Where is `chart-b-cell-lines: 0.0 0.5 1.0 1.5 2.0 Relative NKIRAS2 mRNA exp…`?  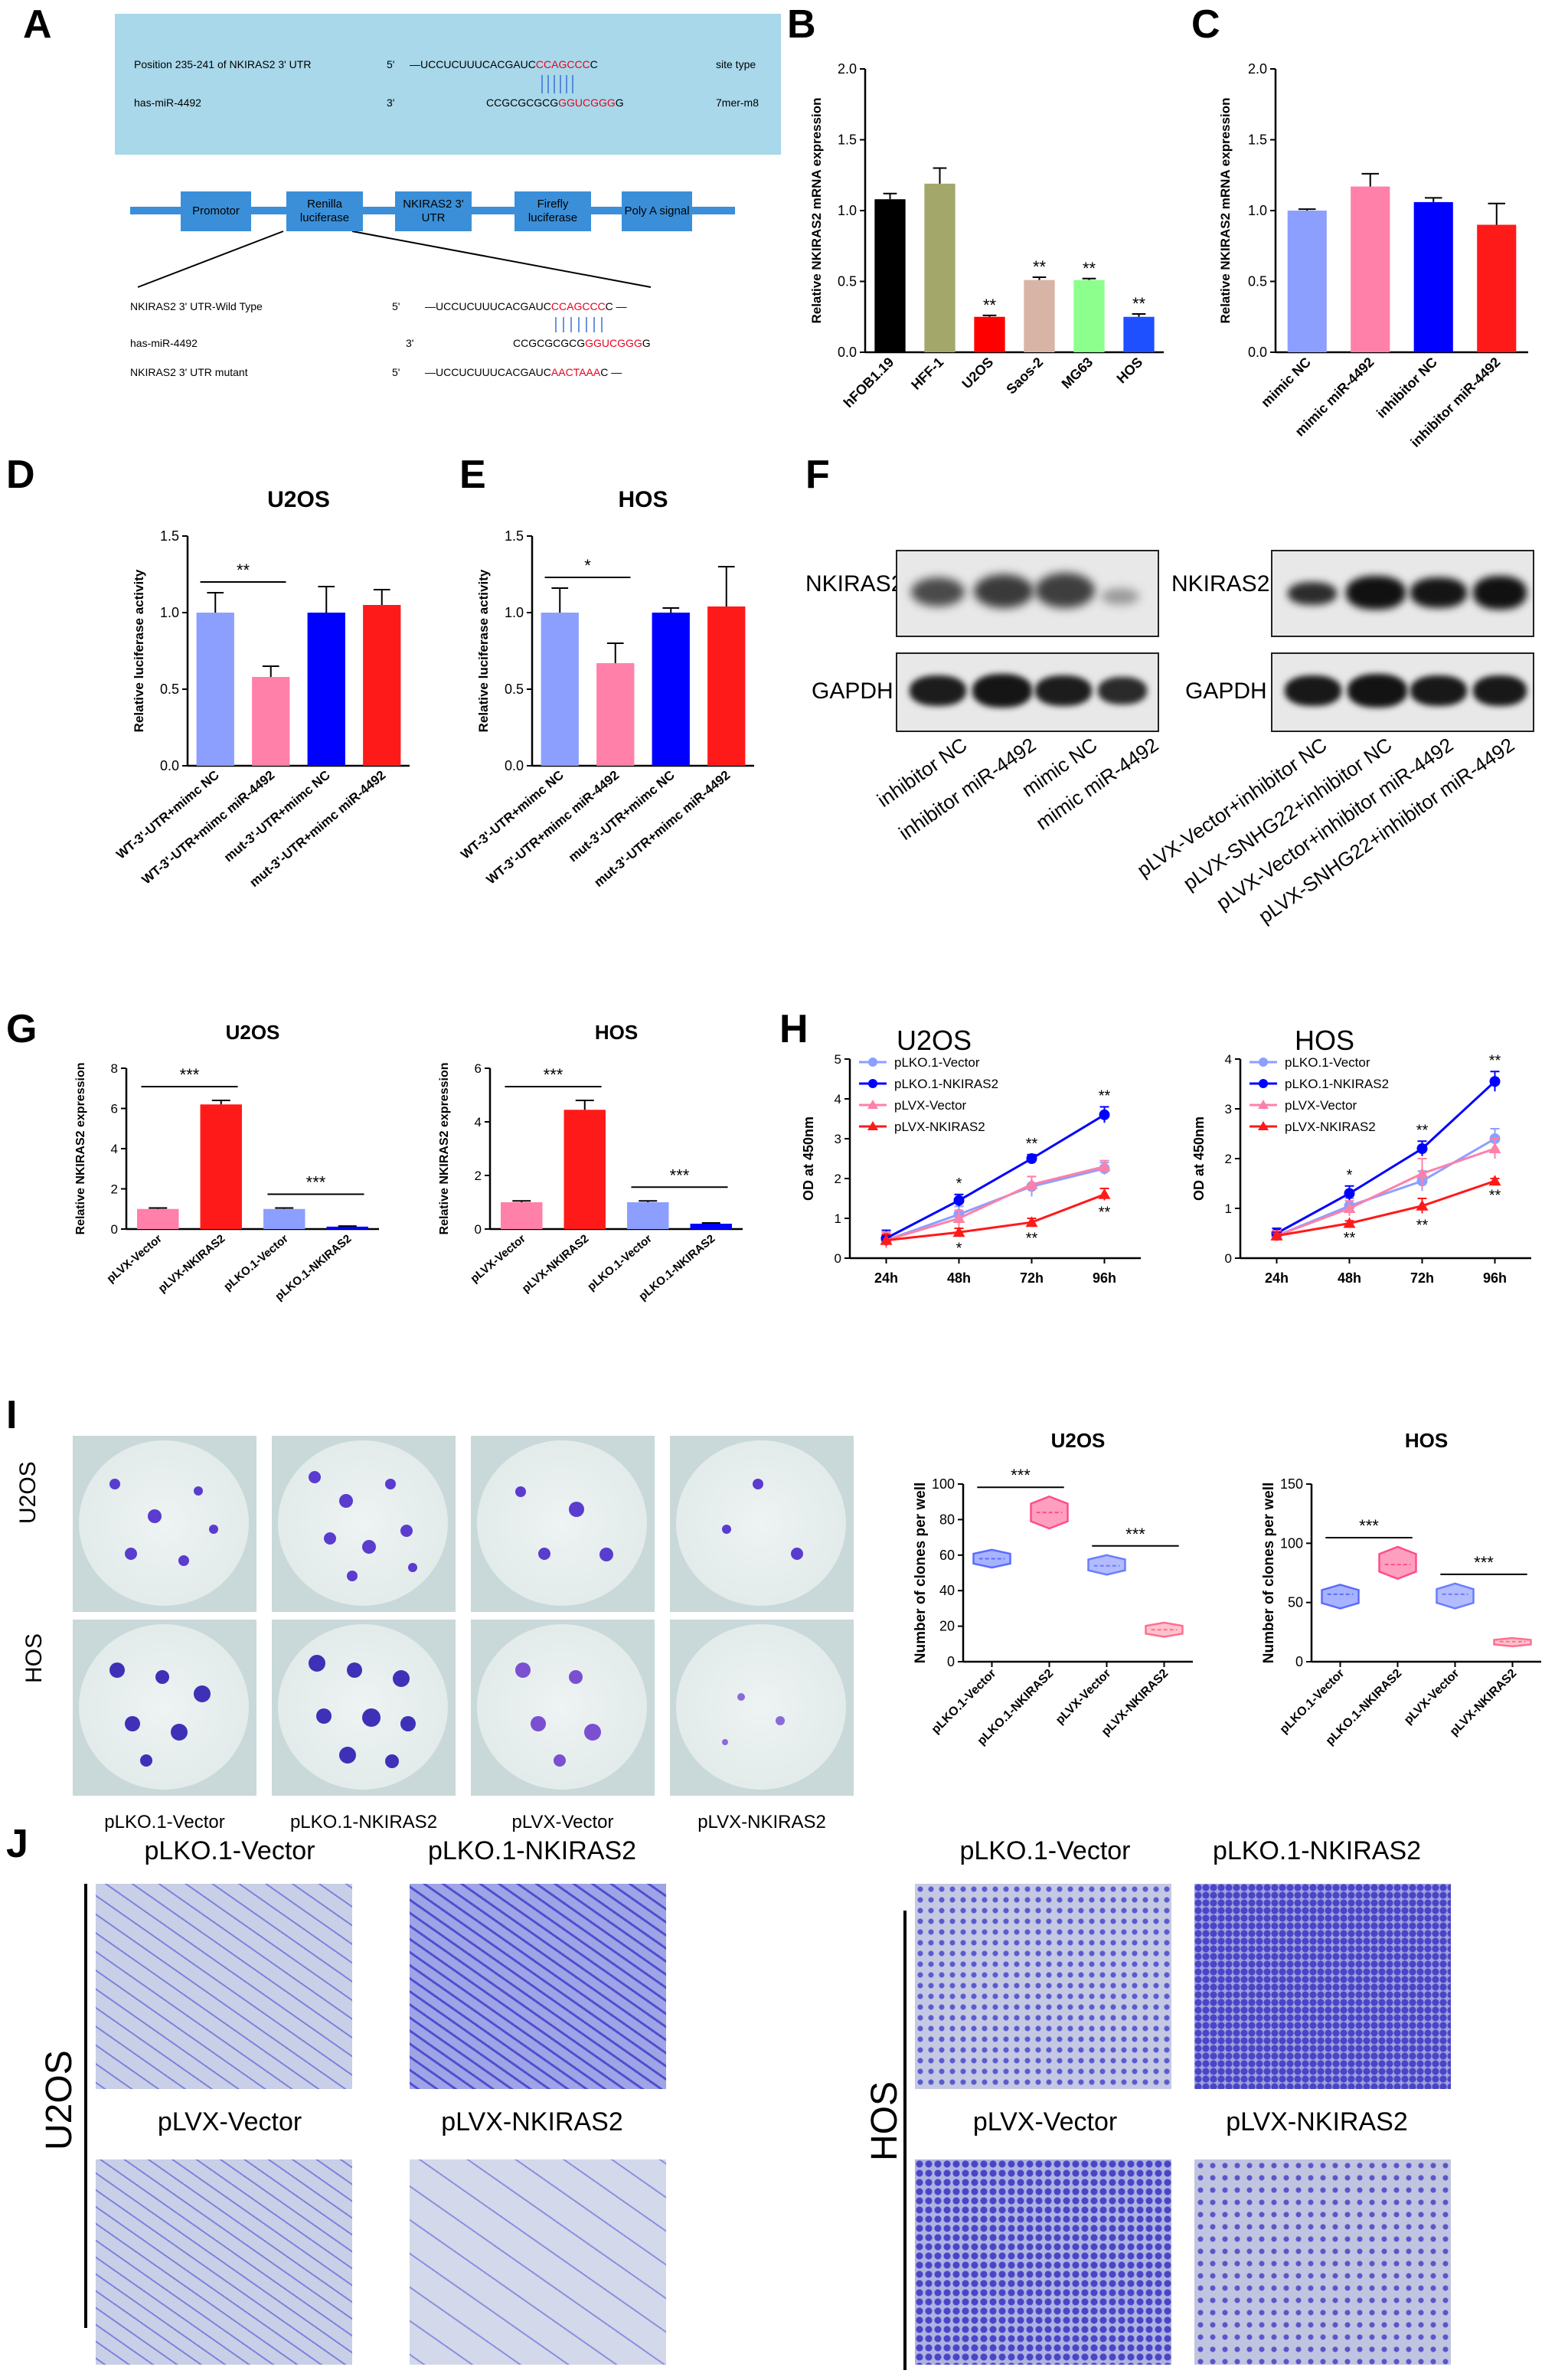 chart-b-cell-lines: 0.0 0.5 1.0 1.5 2.0 Relative NKIRAS2 mRNA exp… is located at coordinates (986, 235).